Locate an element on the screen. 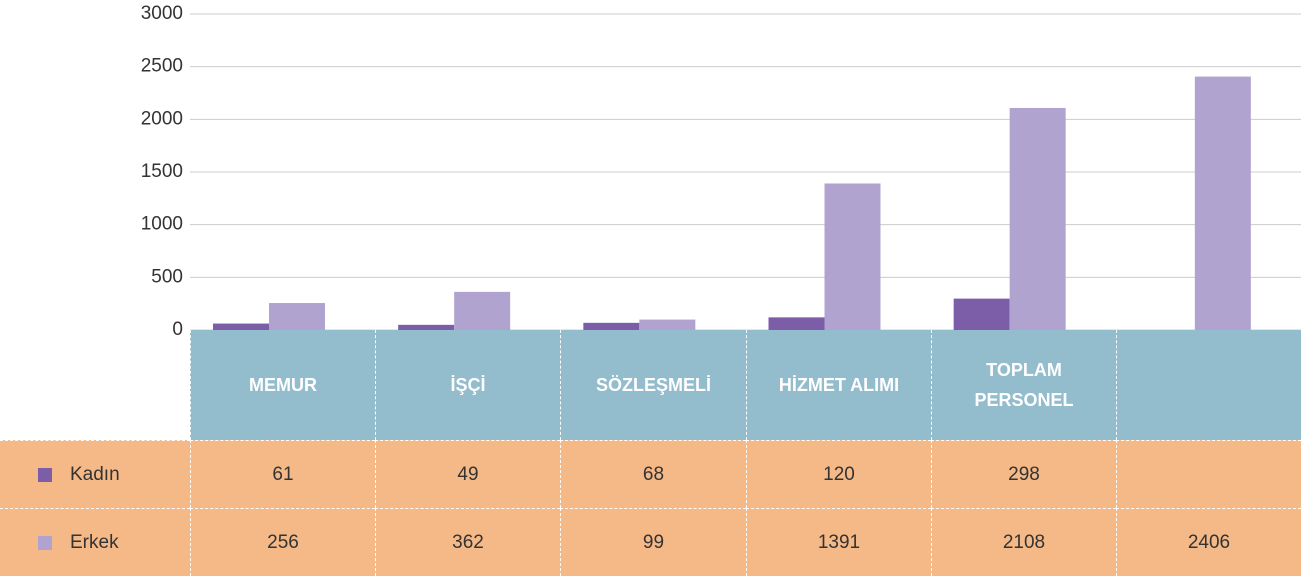  data-label: 49 is located at coordinates (467, 474).